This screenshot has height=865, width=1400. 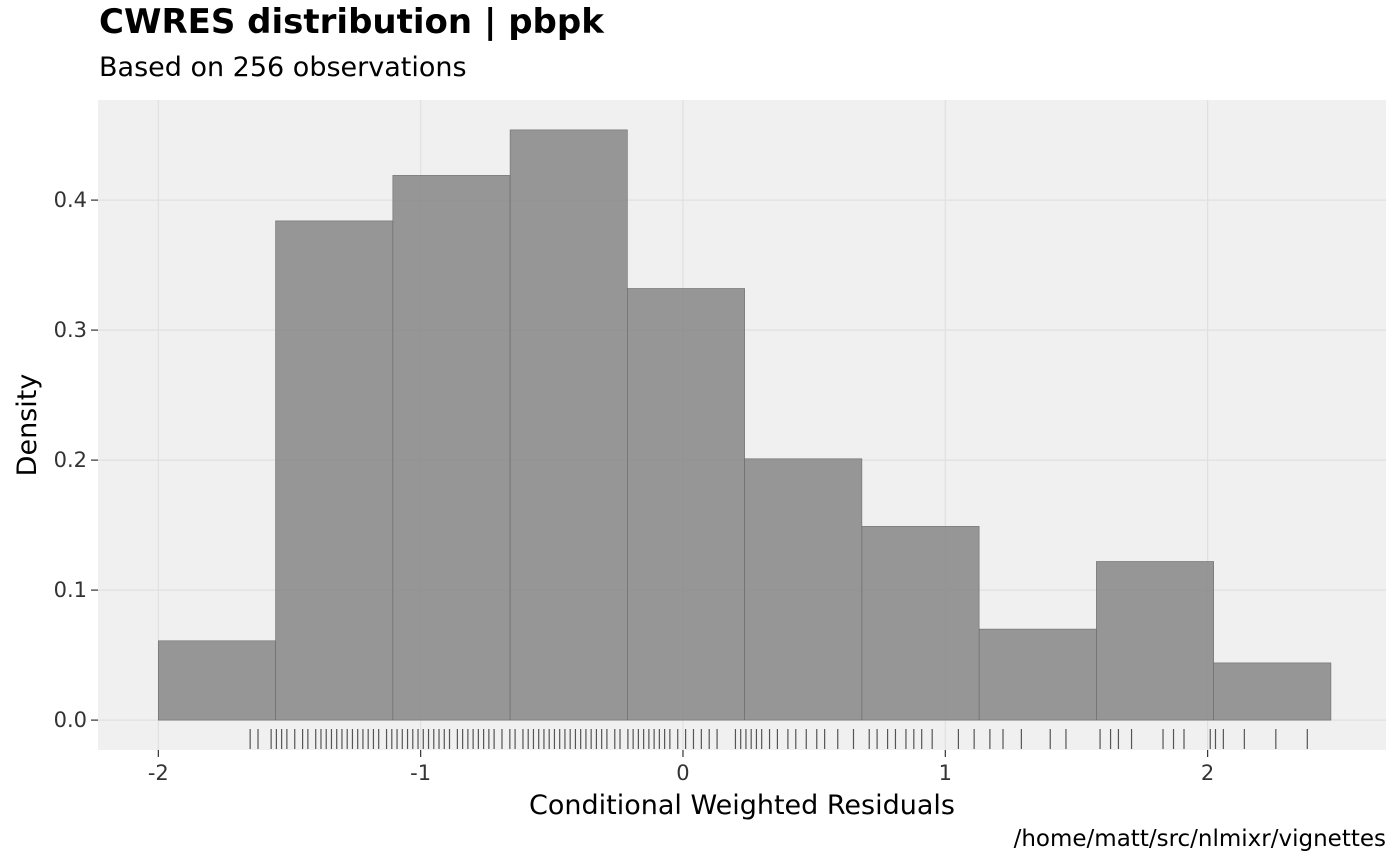 I want to click on x-tick-label: 0, so click(x=682, y=773).